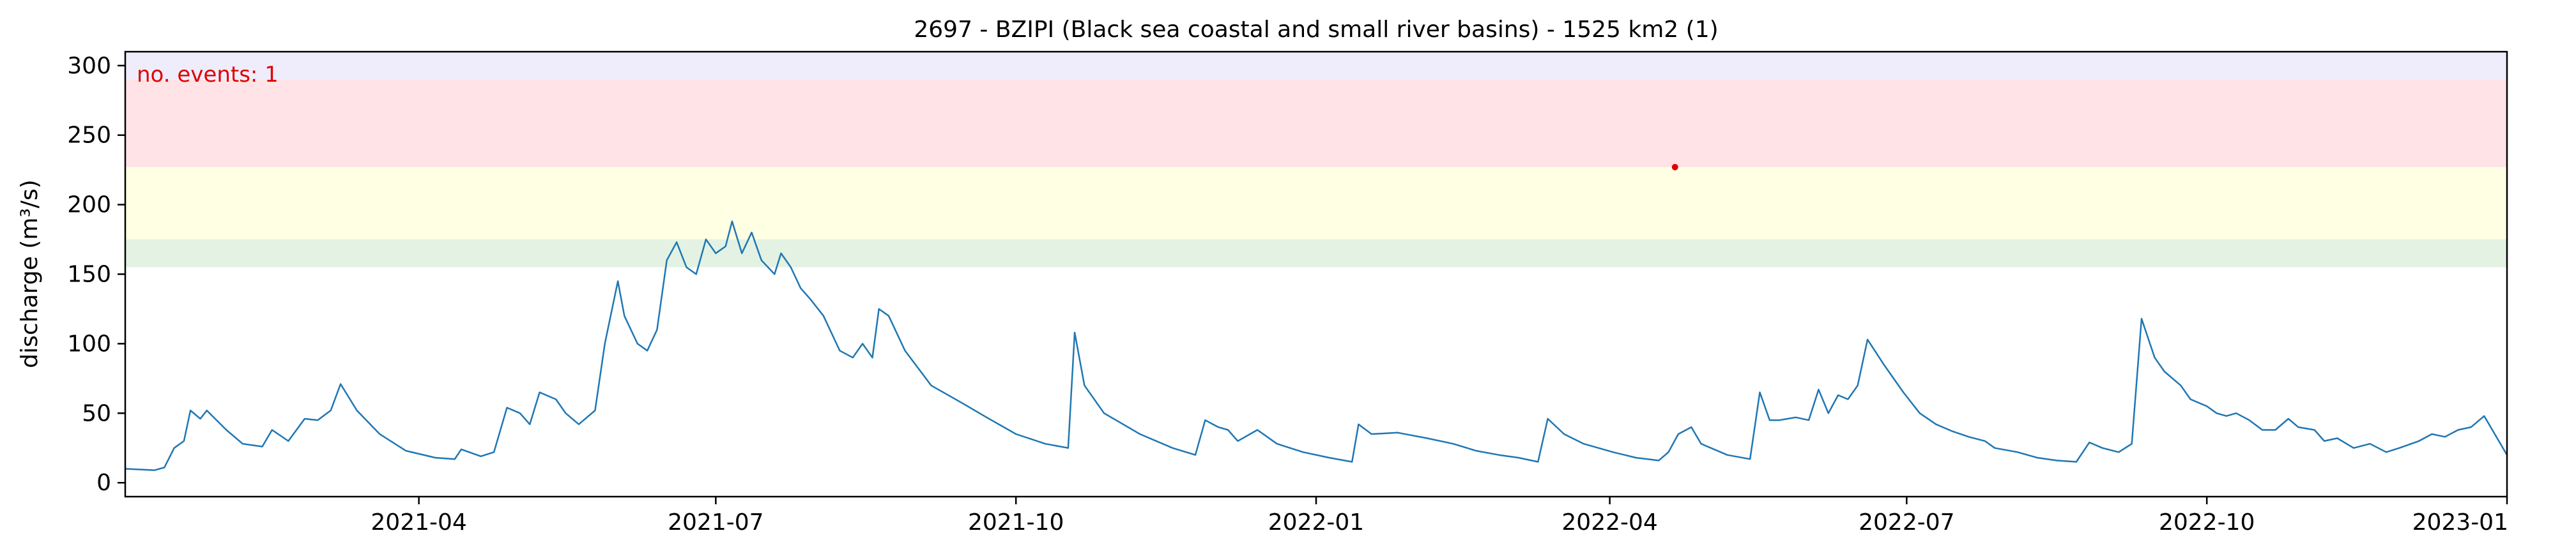  What do you see at coordinates (1316, 522) in the screenshot?
I see `x-tick-label-2022-01: 2022-01` at bounding box center [1316, 522].